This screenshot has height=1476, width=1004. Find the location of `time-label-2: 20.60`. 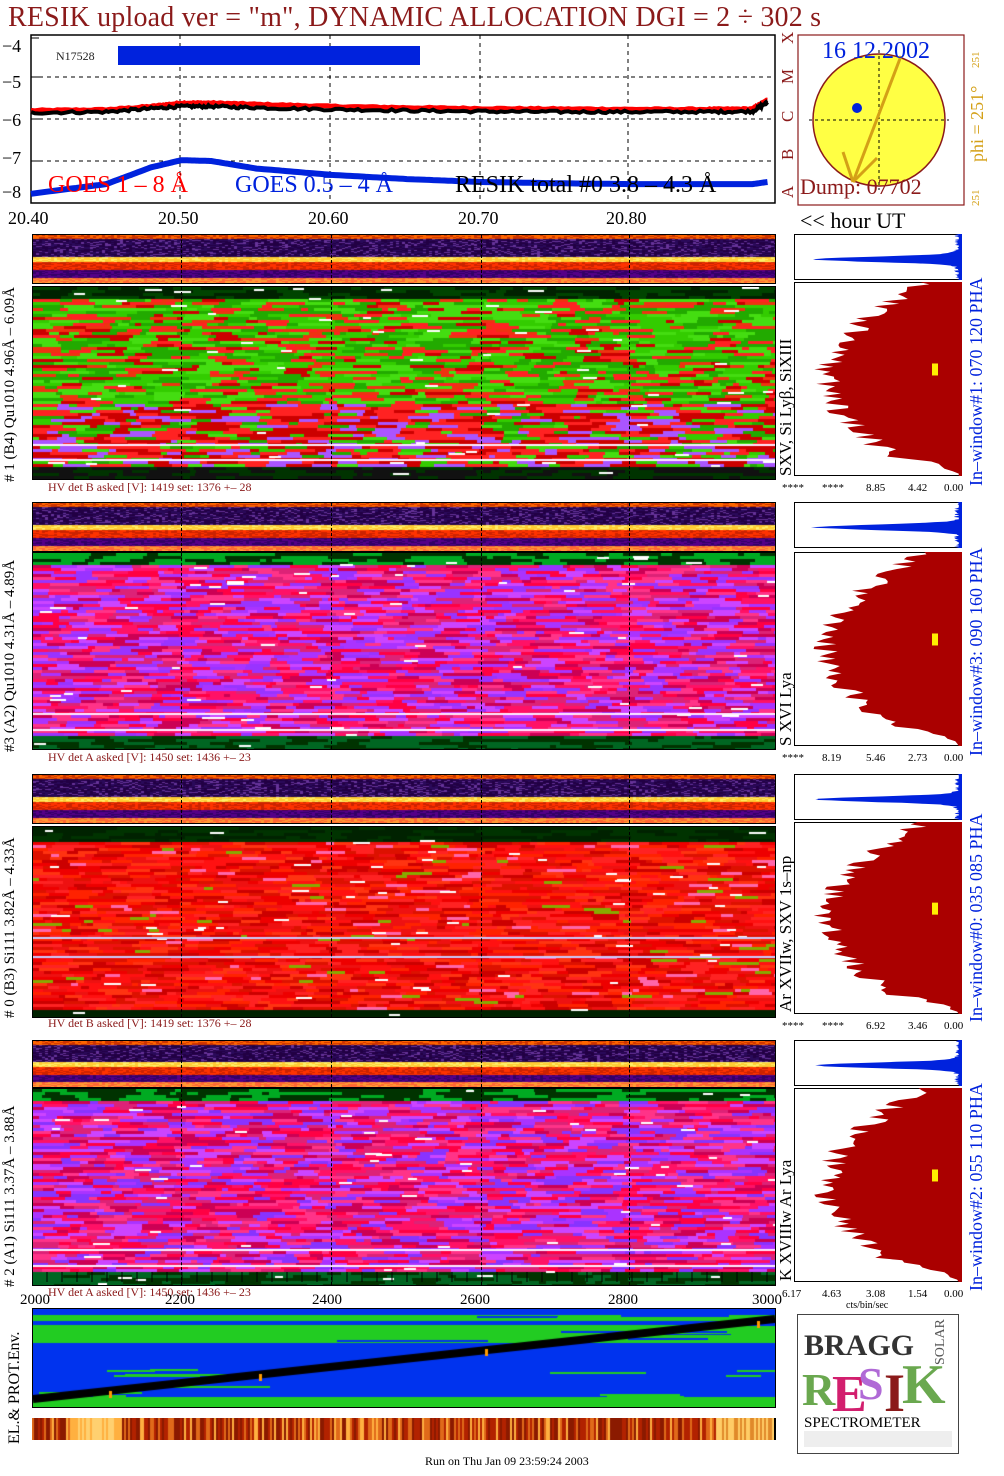

time-label-2: 20.60 is located at coordinates (328, 218).